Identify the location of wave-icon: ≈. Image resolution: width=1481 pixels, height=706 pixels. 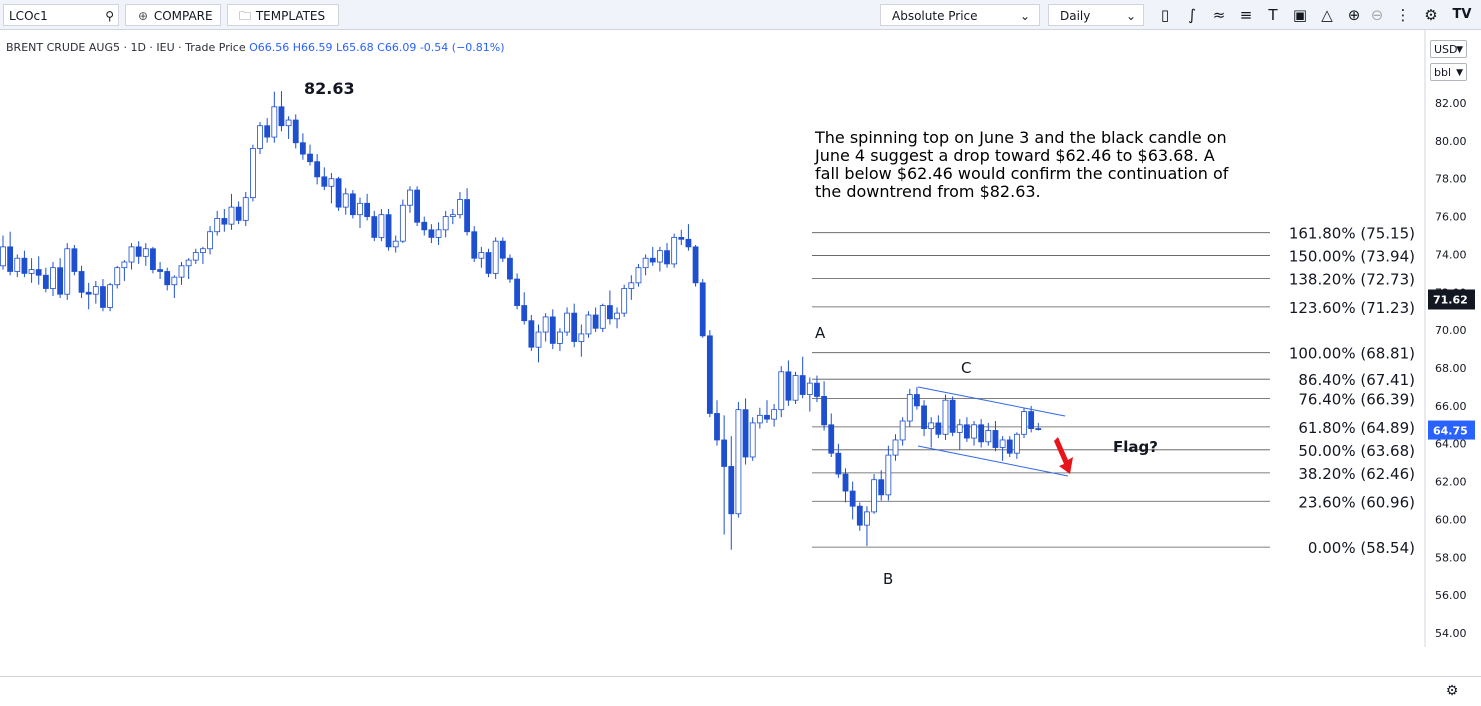
(1219, 15).